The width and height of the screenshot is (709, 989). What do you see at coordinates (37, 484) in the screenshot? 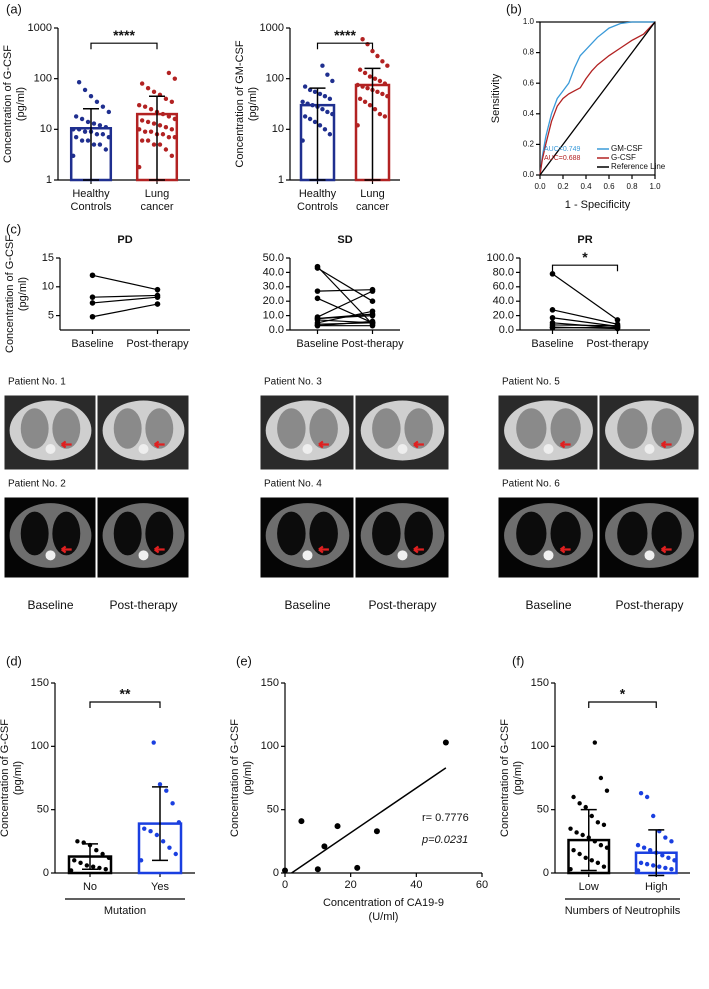
I see `patient-label: Patient No. 2` at bounding box center [37, 484].